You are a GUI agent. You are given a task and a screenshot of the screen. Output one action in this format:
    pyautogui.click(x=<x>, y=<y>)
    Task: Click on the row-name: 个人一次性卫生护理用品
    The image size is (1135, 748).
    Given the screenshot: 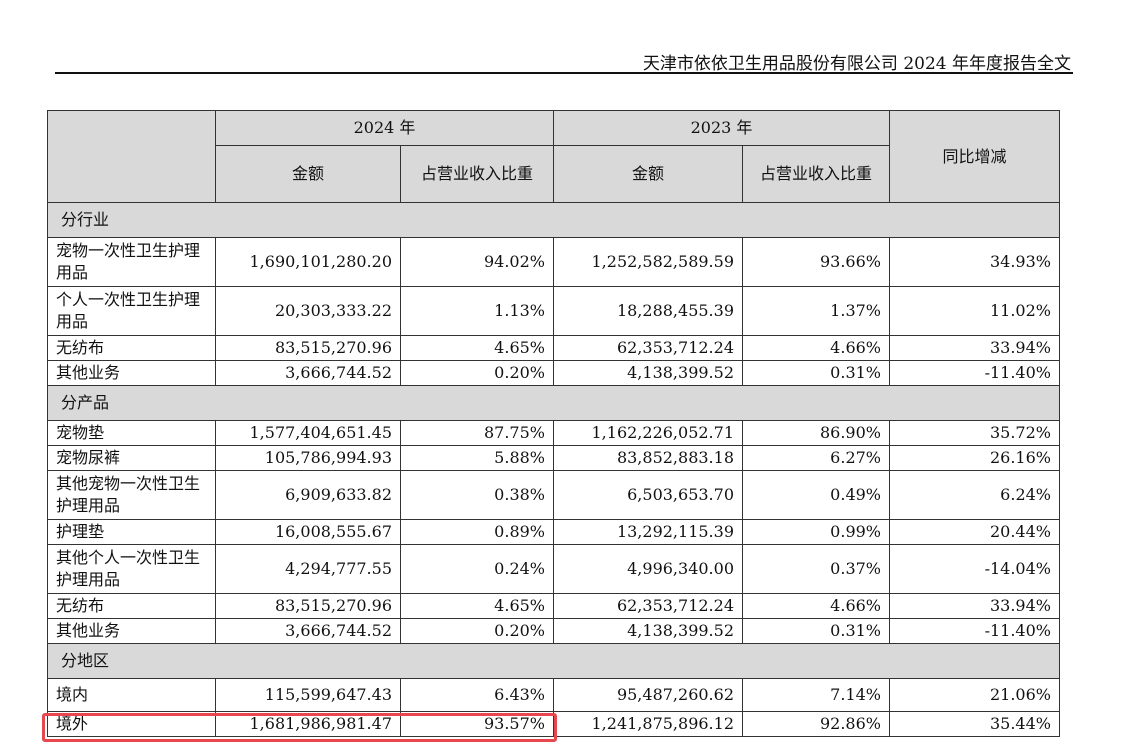 What is the action you would take?
    pyautogui.click(x=131, y=311)
    